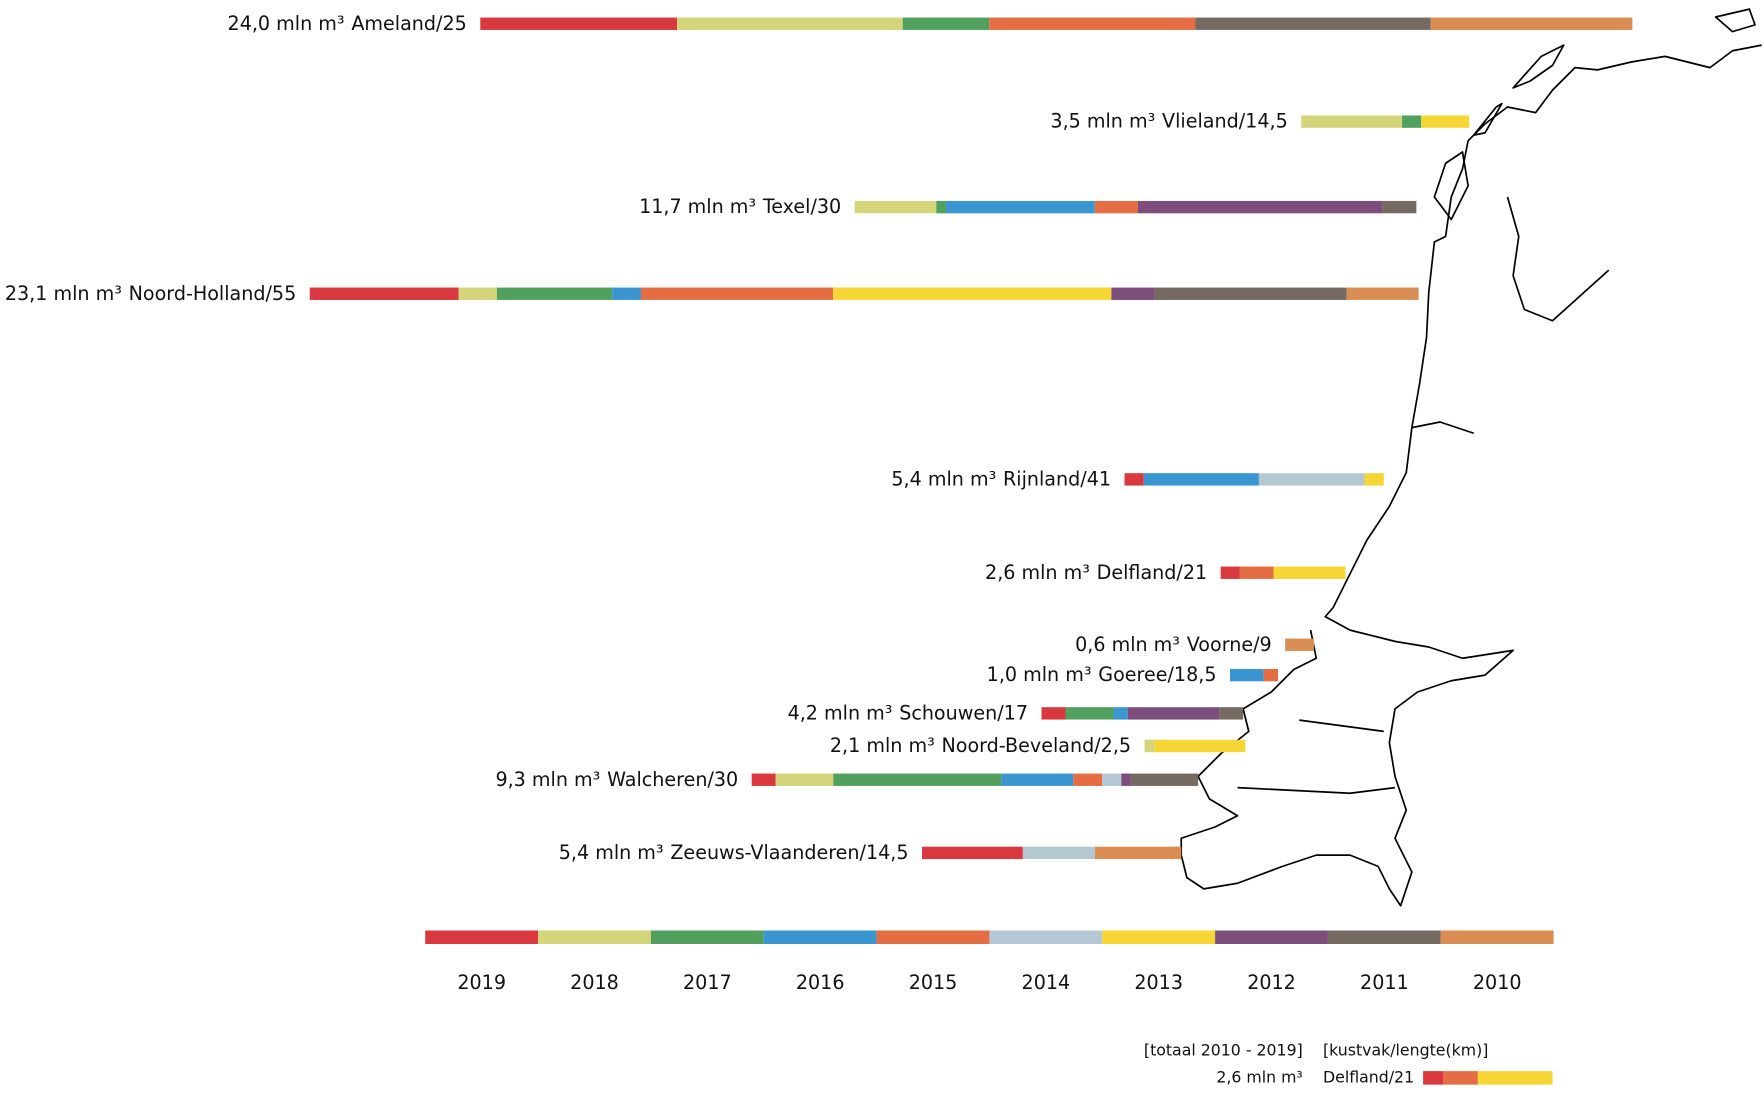  What do you see at coordinates (1036, 745) in the screenshot?
I see `category-label: Noord-Beveland/2,5` at bounding box center [1036, 745].